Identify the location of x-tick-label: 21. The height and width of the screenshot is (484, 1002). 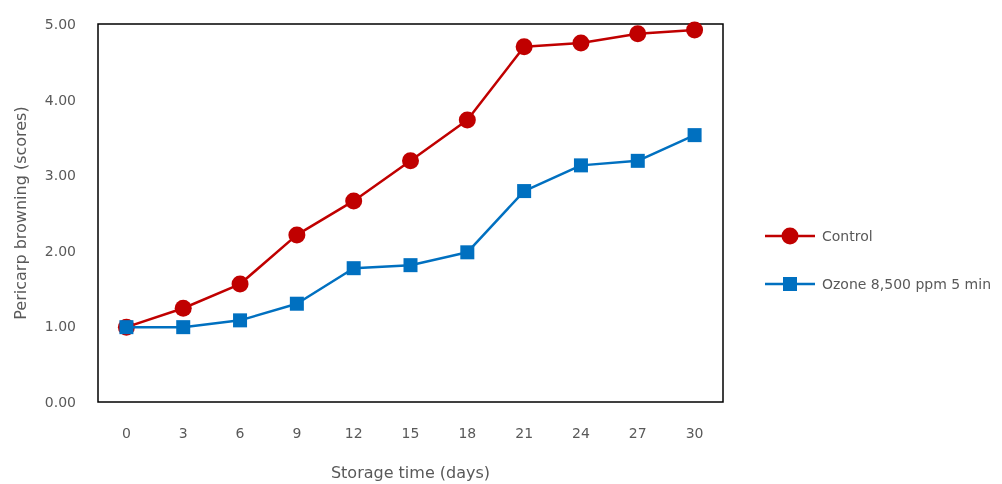
(524, 433).